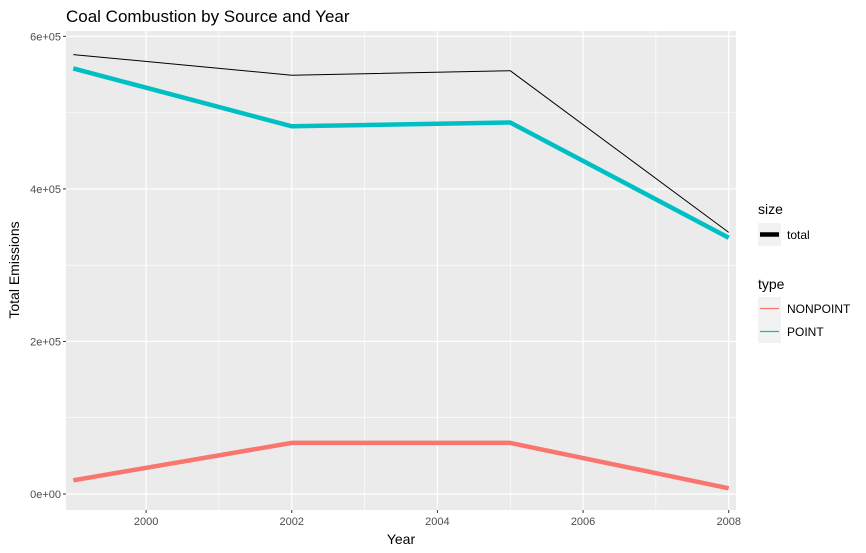 This screenshot has height=553, width=866. I want to click on series-line-nonpoint, so click(401, 465).